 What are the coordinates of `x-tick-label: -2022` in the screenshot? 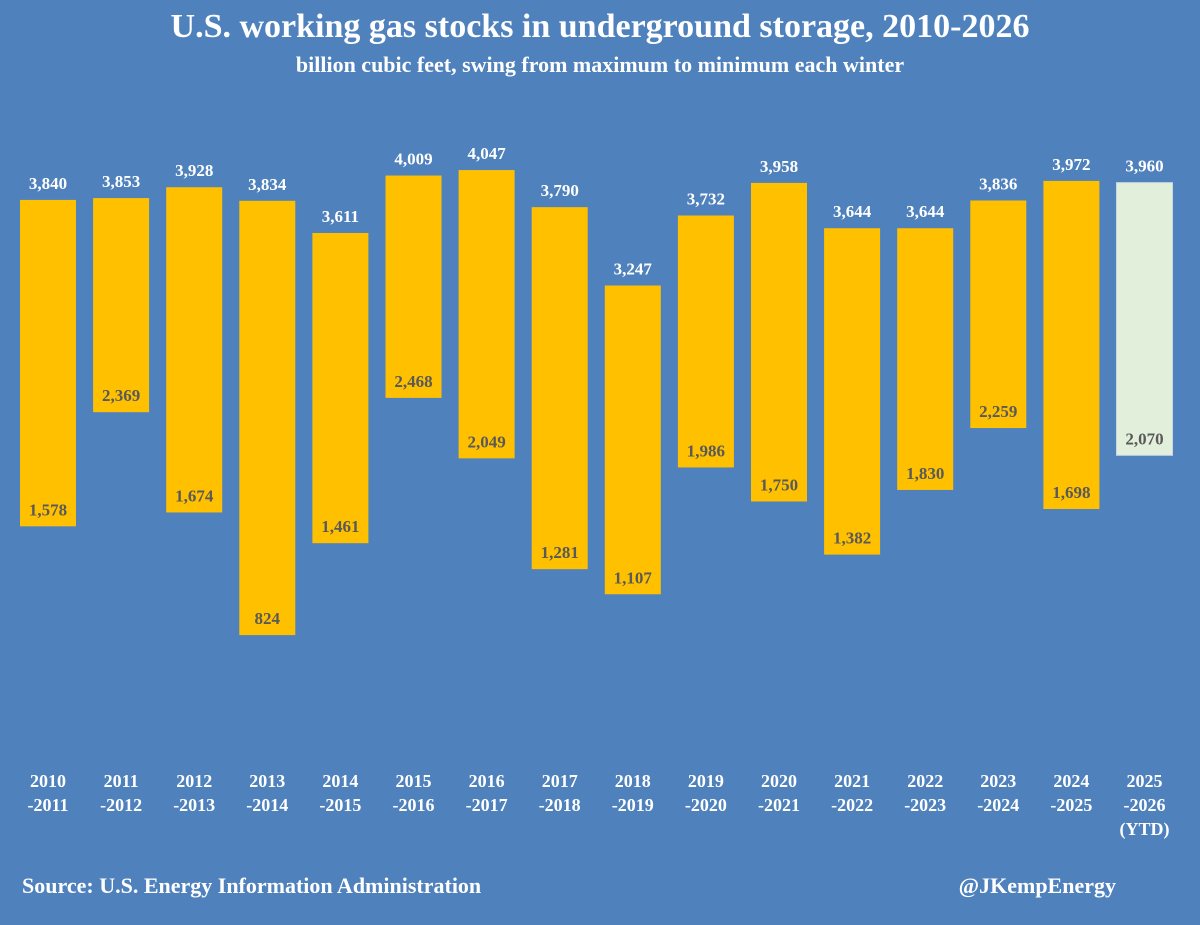 It's located at (852, 805).